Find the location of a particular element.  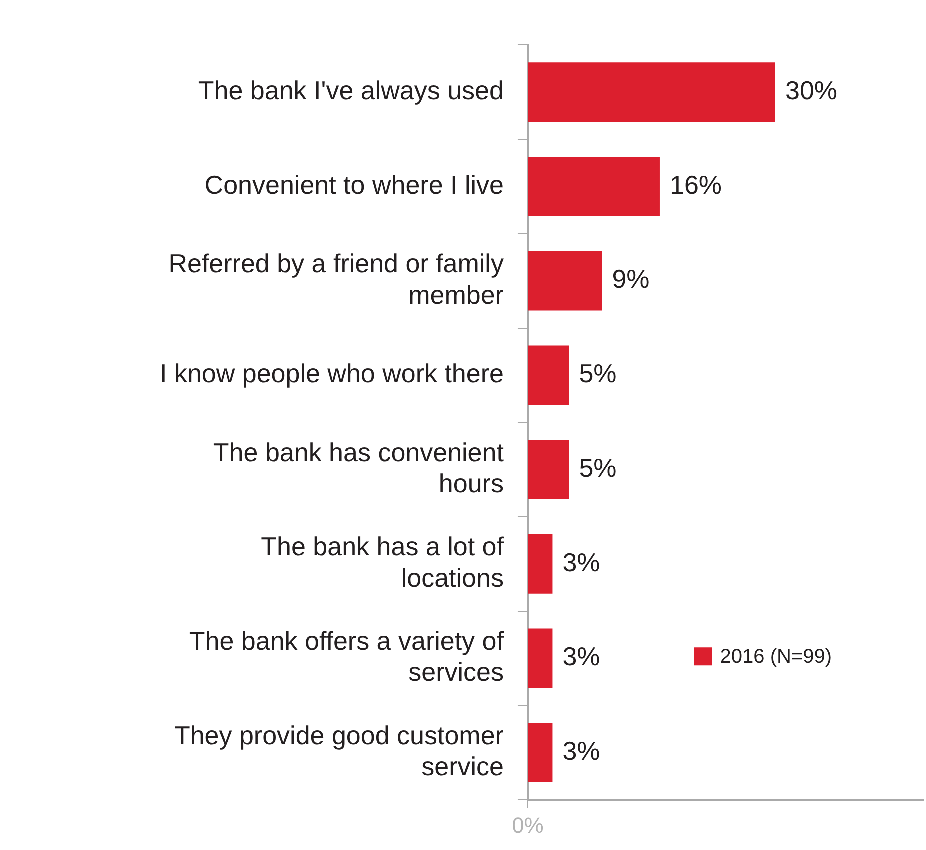

data-label: 30% is located at coordinates (811, 91).